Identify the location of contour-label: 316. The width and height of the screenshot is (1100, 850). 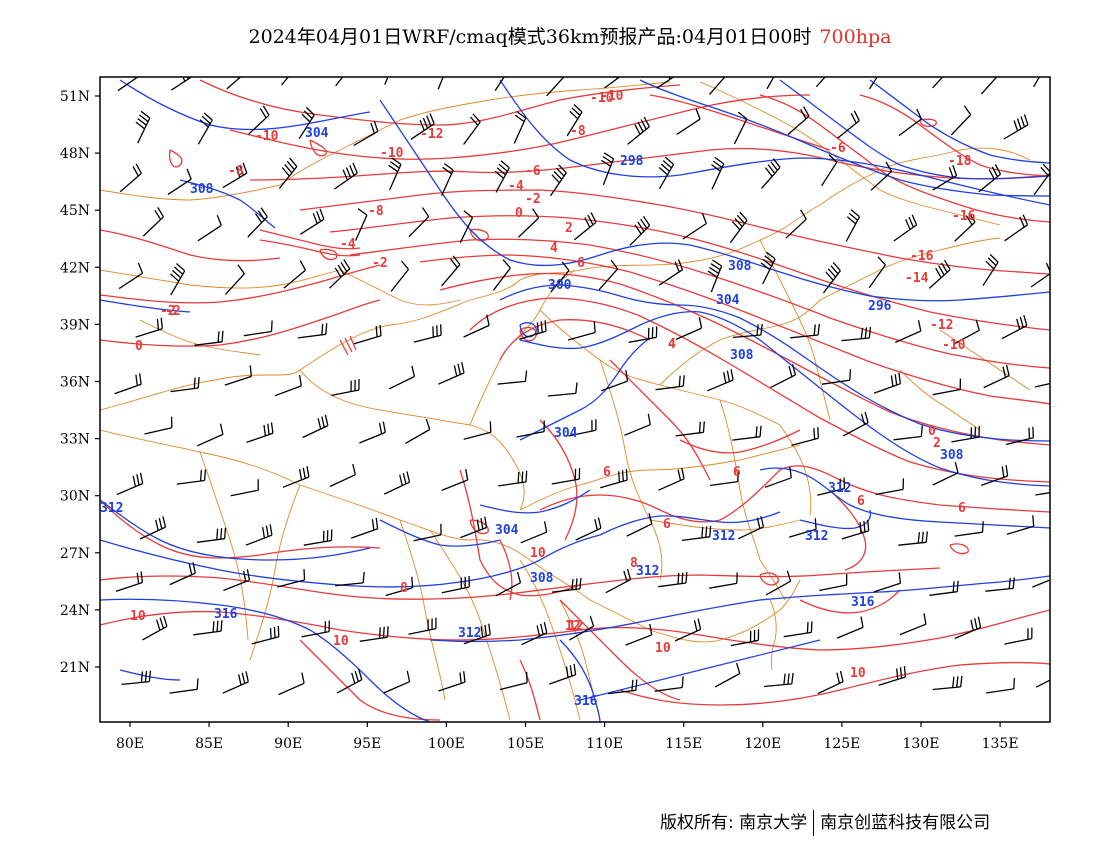
(226, 614).